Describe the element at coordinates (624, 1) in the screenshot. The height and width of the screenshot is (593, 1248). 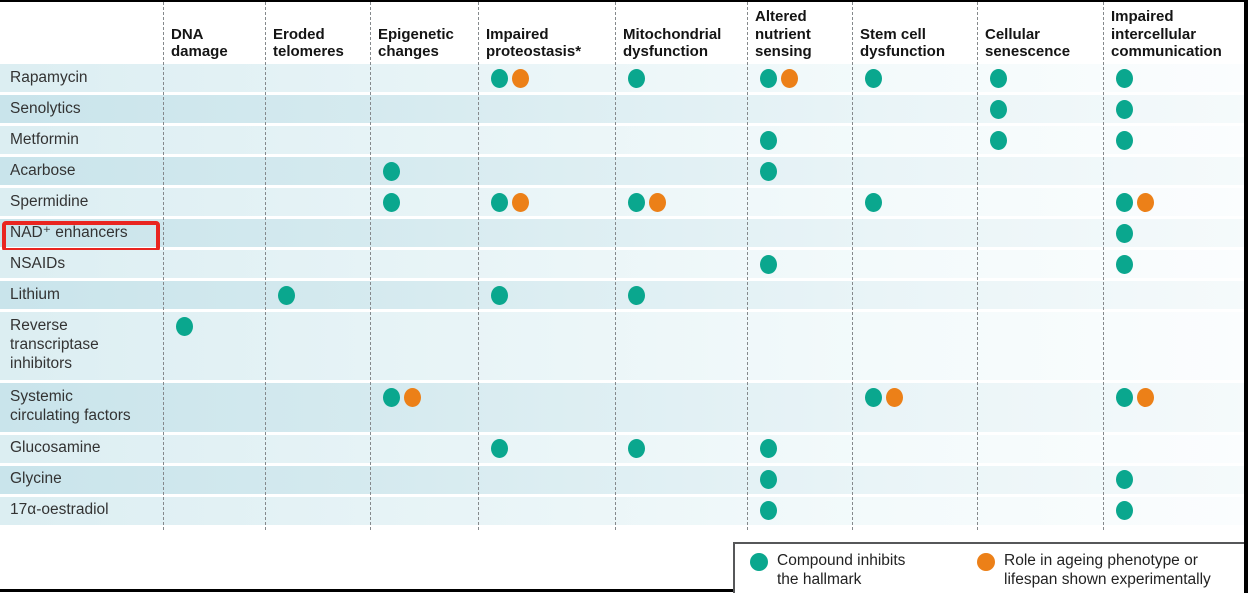
I see `top-border-line` at that location.